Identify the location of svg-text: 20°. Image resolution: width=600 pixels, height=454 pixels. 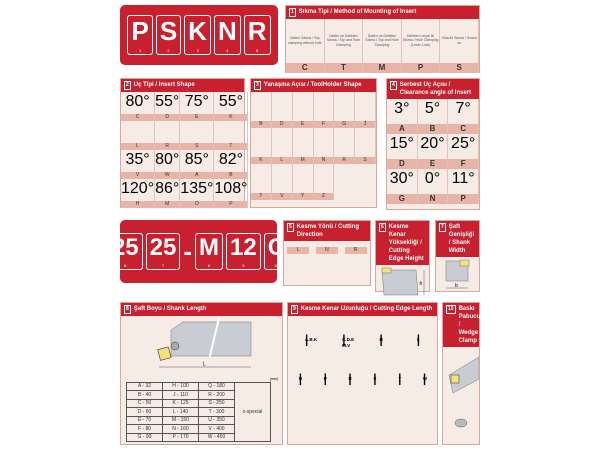
(432, 144).